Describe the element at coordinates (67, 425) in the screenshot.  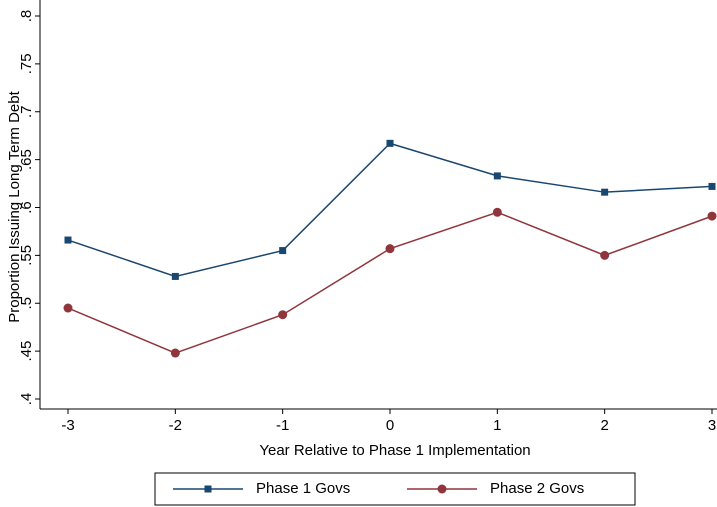
I see `x-tick-label: -3` at that location.